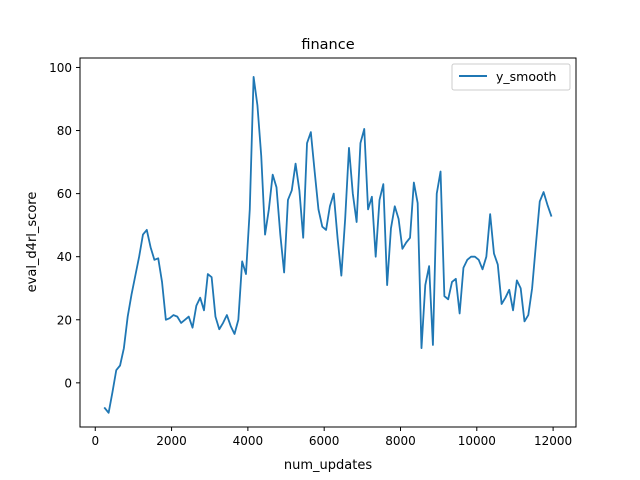 This screenshot has width=640, height=480. I want to click on legend-box, so click(511, 77).